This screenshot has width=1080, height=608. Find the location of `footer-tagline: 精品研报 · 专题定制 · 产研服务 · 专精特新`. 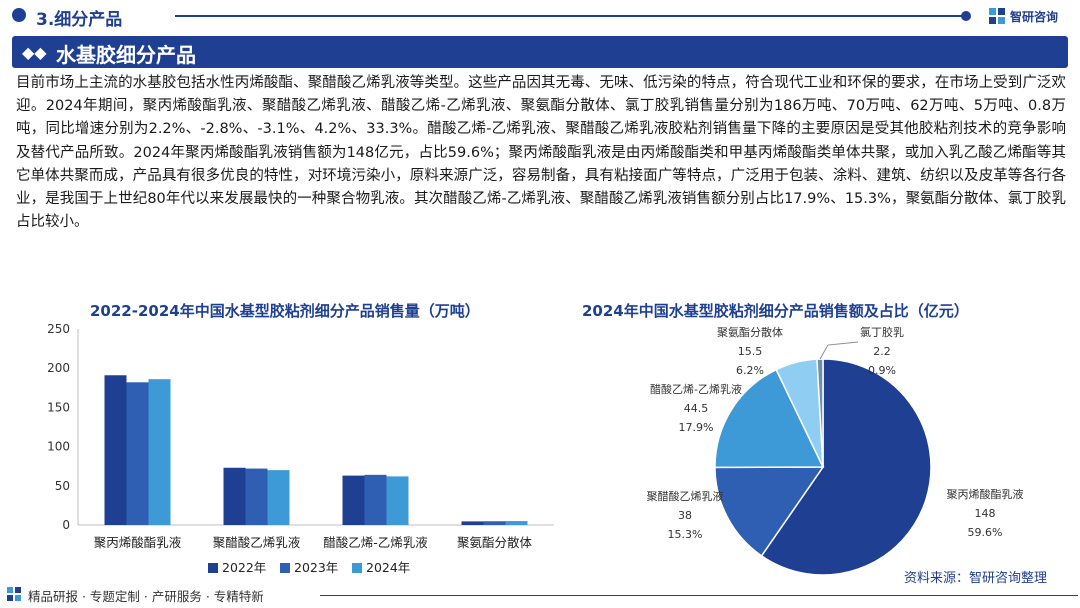

footer-tagline: 精品研报 · 专题定制 · 产研服务 · 专精特新 is located at coordinates (146, 596).